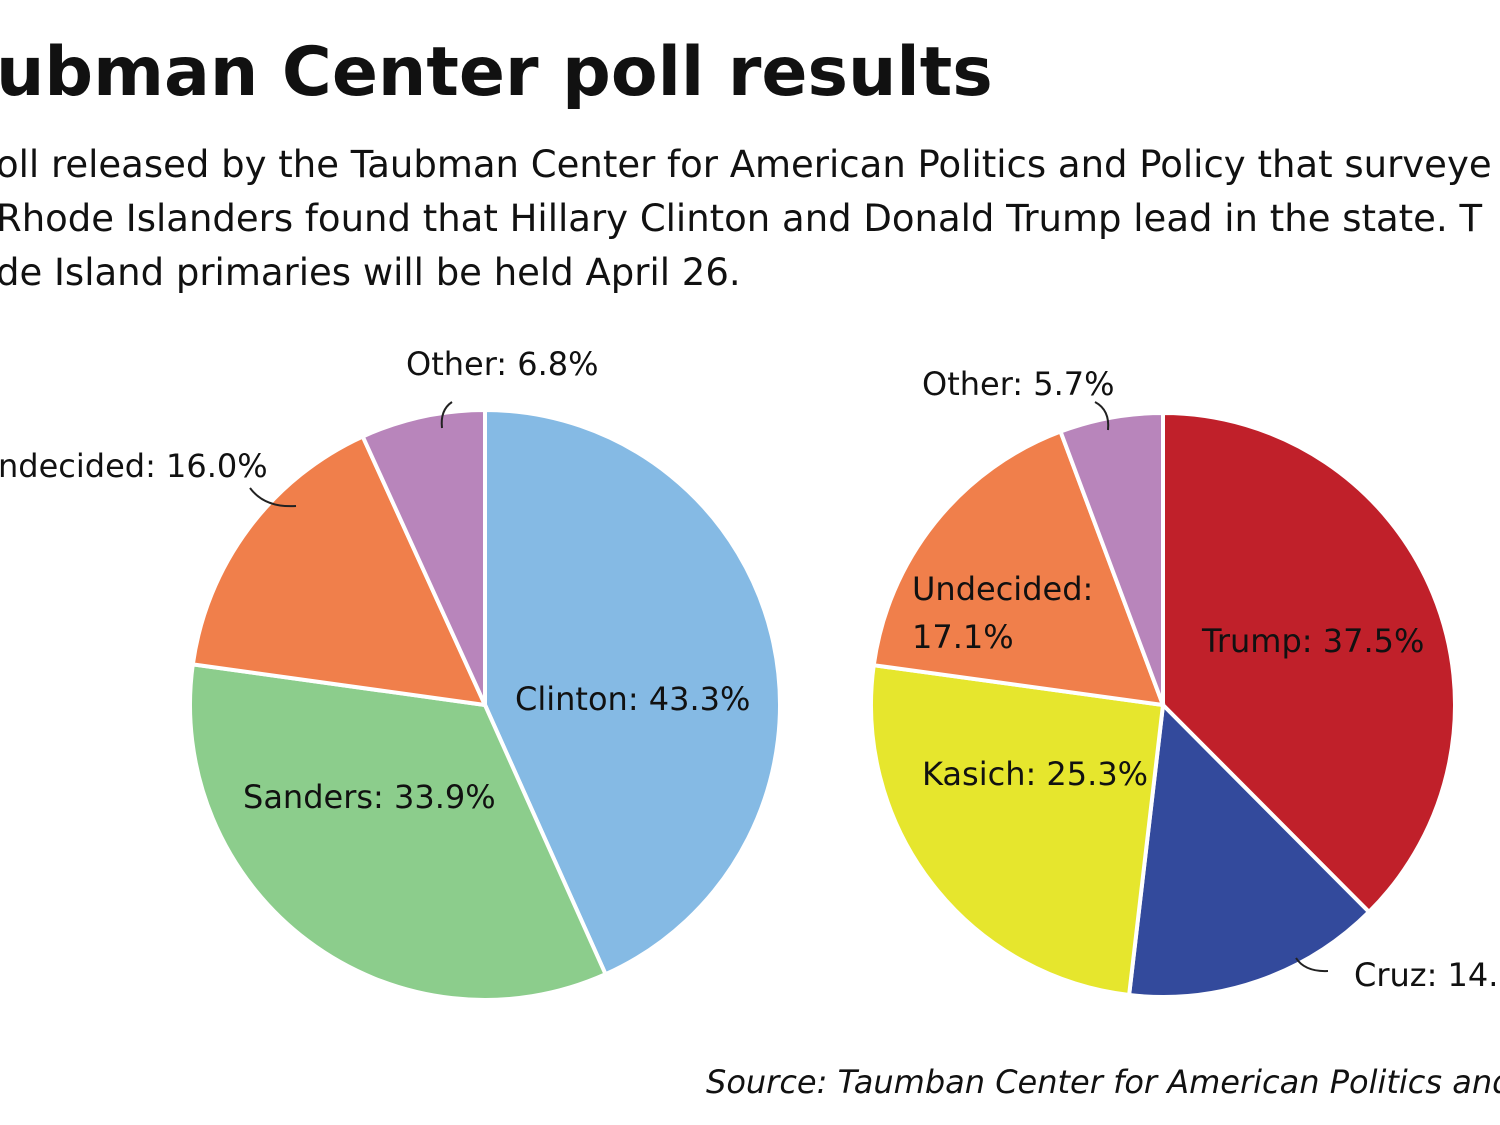 The width and height of the screenshot is (1500, 1125). Describe the element at coordinates (963, 637) in the screenshot. I see `slice-label: 17.1%` at that location.